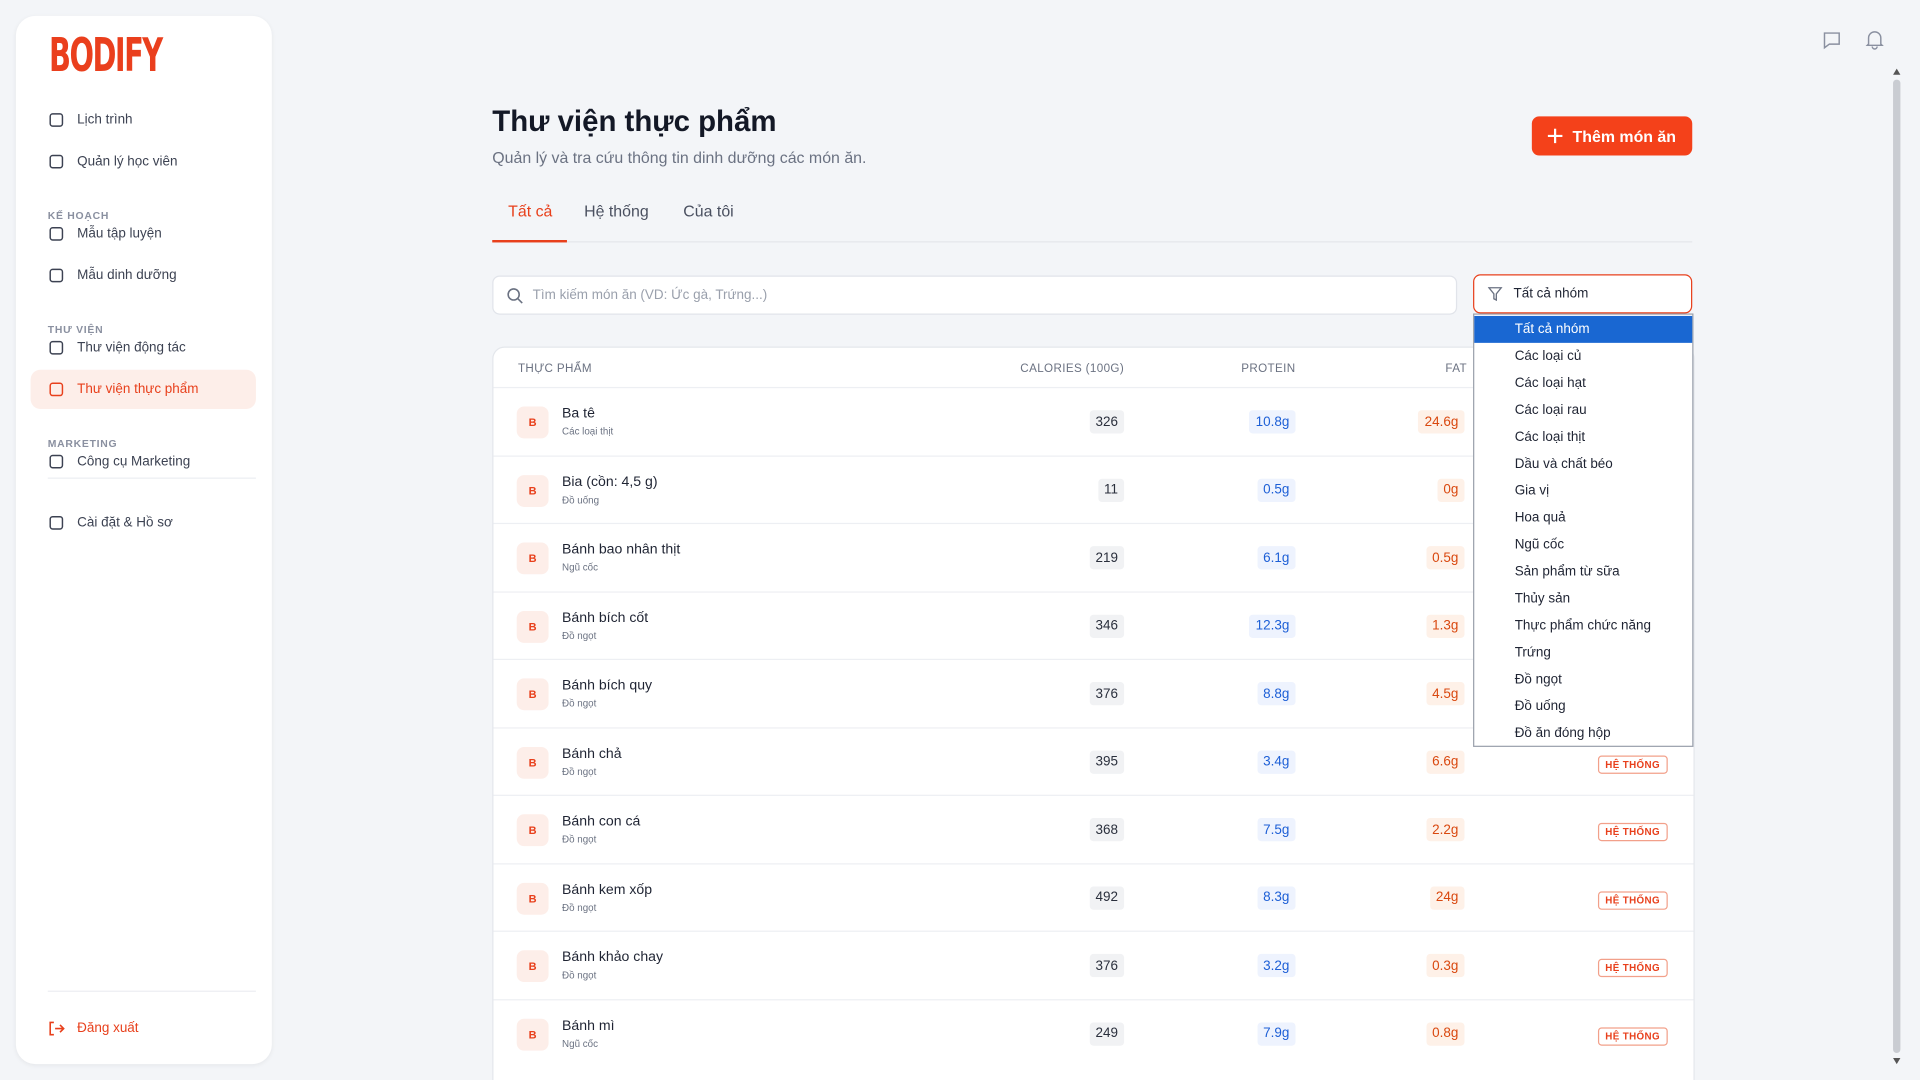  Describe the element at coordinates (580, 568) in the screenshot. I see `food-group: Ngũ cốc` at that location.